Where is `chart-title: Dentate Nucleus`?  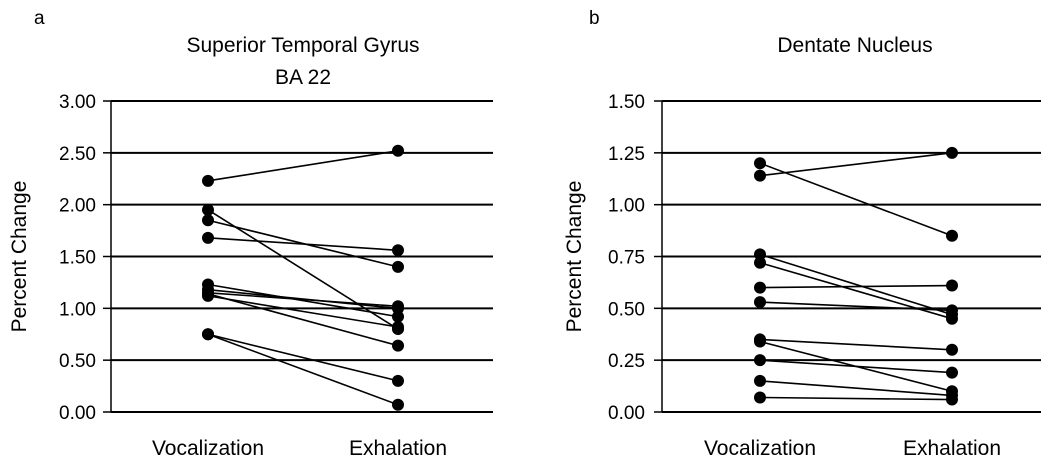 chart-title: Dentate Nucleus is located at coordinates (854, 45).